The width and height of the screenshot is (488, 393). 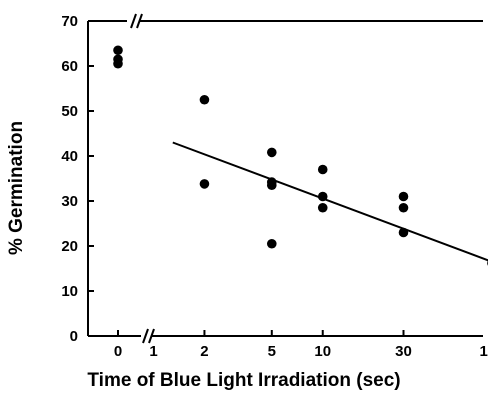 I want to click on y-tick-label: 10, so click(x=69, y=291).